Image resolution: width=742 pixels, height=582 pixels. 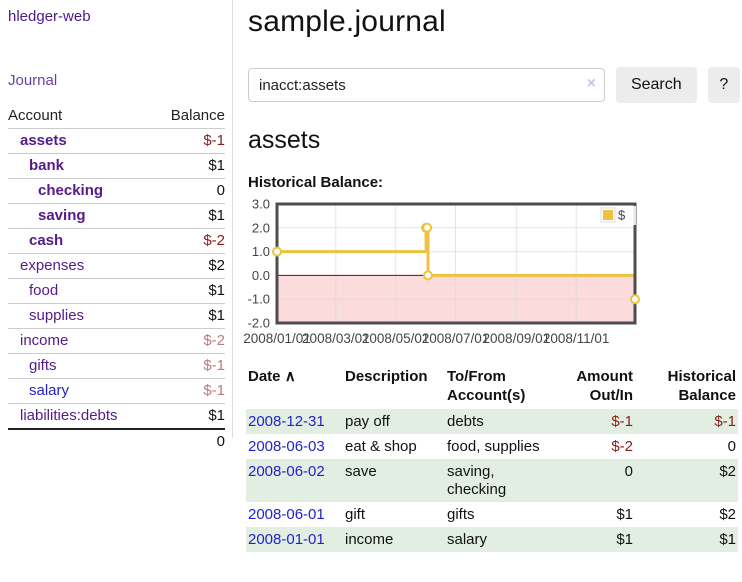 I want to click on register-row: 2008-12-31 pay off debts $-1 $-1, so click(x=492, y=421).